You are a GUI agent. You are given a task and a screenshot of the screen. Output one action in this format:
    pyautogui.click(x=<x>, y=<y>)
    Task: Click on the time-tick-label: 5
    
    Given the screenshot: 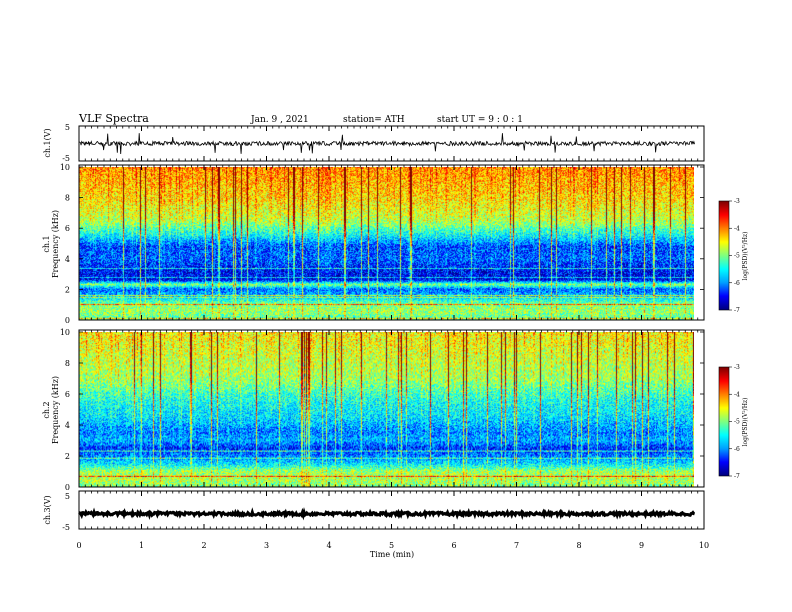 What is the action you would take?
    pyautogui.click(x=391, y=545)
    